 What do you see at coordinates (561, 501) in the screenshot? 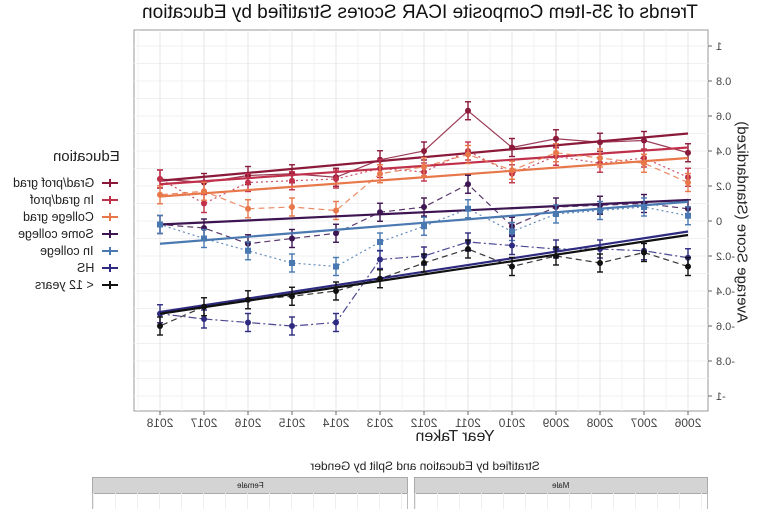
I see `facet-panel-male` at bounding box center [561, 501].